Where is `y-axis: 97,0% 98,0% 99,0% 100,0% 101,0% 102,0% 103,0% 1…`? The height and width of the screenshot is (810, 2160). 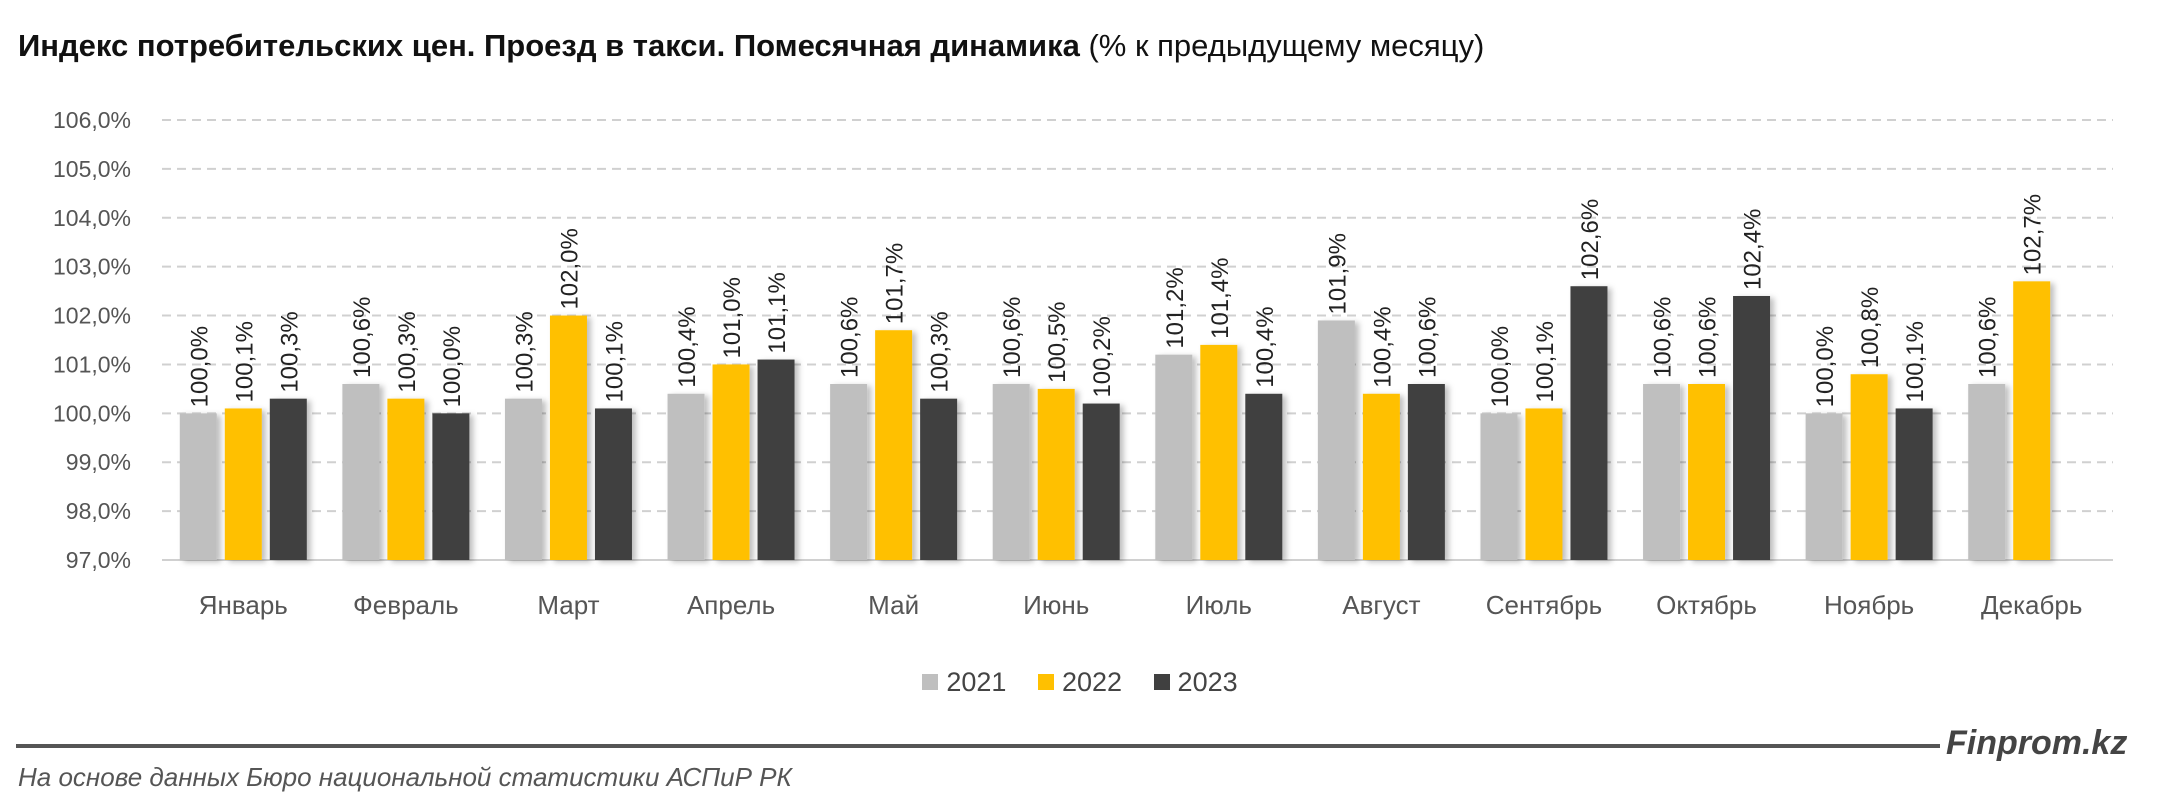
y-axis: 97,0% 98,0% 99,0% 100,0% 101,0% 102,0% 103,0% 1… is located at coordinates (92, 340).